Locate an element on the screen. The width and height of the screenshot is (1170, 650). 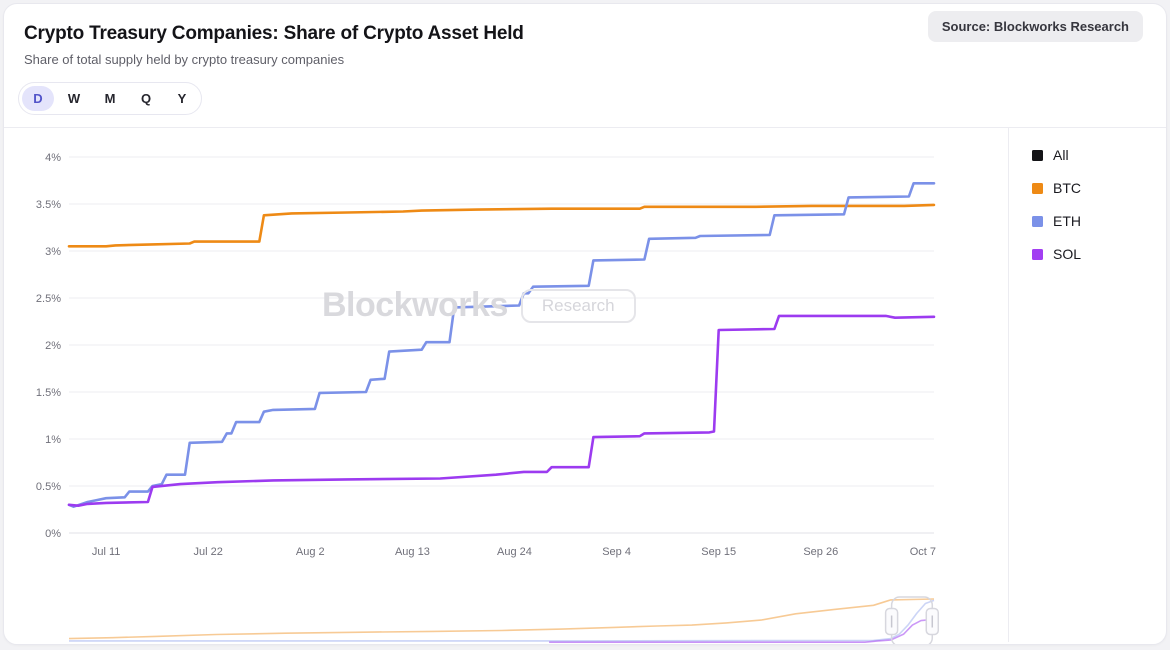
legend-label-btc: BTC is located at coordinates (1067, 188).